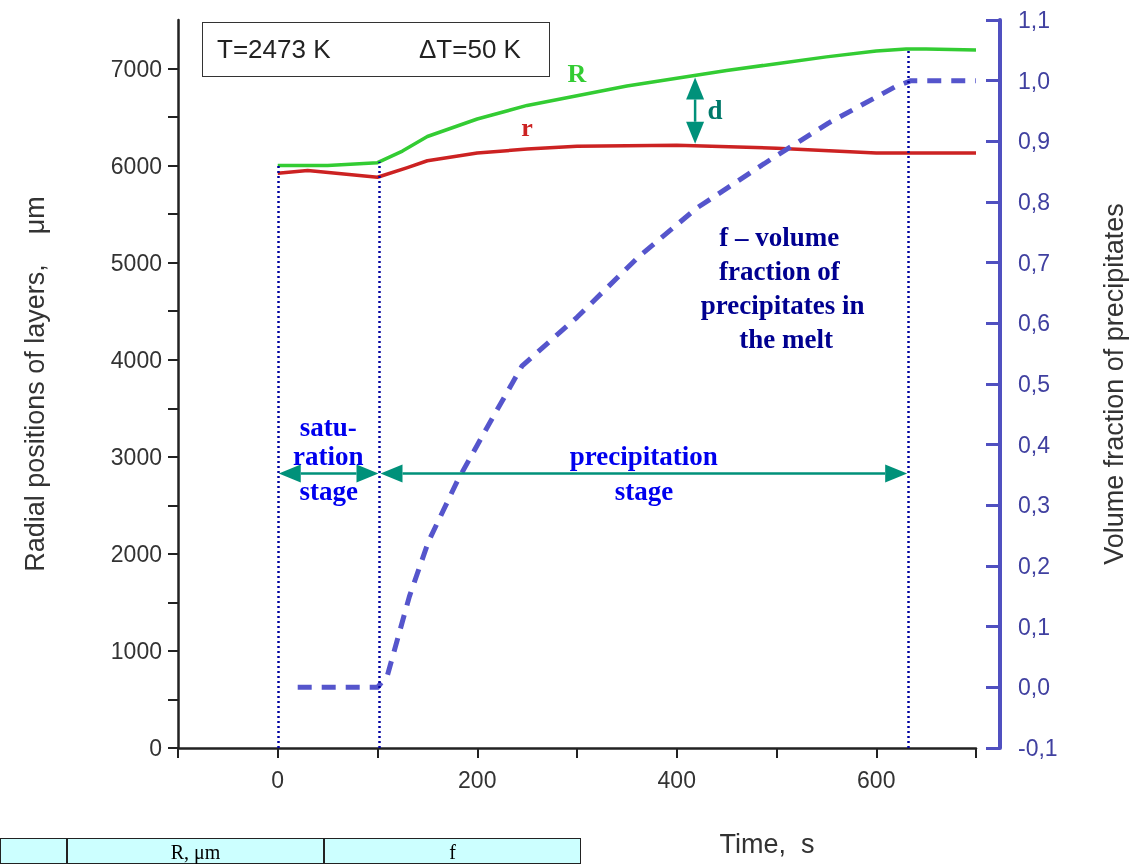  Describe the element at coordinates (1034, 202) in the screenshot. I see `y2-tick-label: 0,8` at that location.